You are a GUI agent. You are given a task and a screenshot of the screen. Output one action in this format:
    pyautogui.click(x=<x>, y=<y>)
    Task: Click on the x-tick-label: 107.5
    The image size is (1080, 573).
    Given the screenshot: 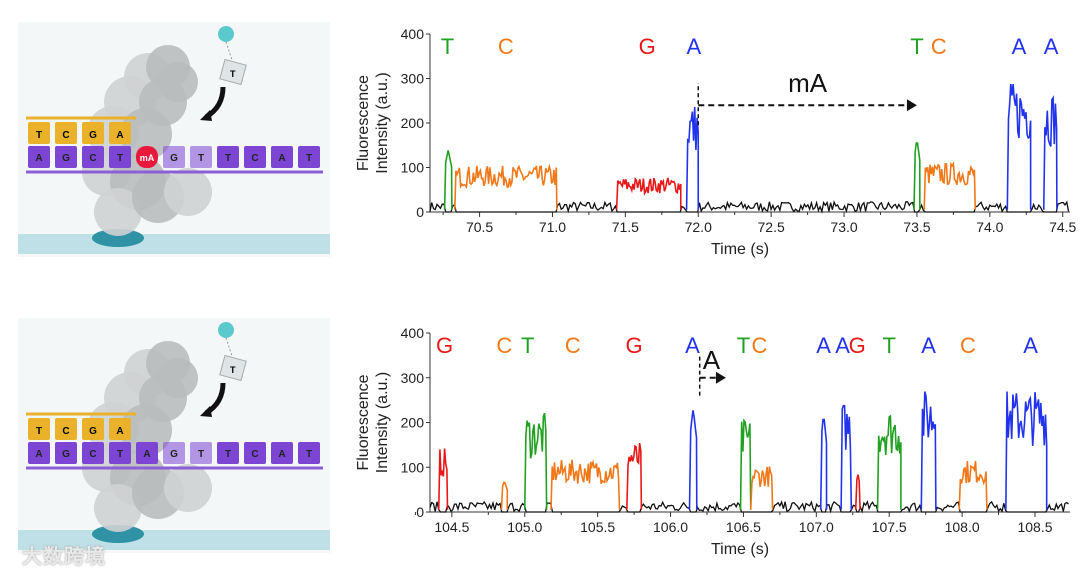 What is the action you would take?
    pyautogui.click(x=889, y=527)
    